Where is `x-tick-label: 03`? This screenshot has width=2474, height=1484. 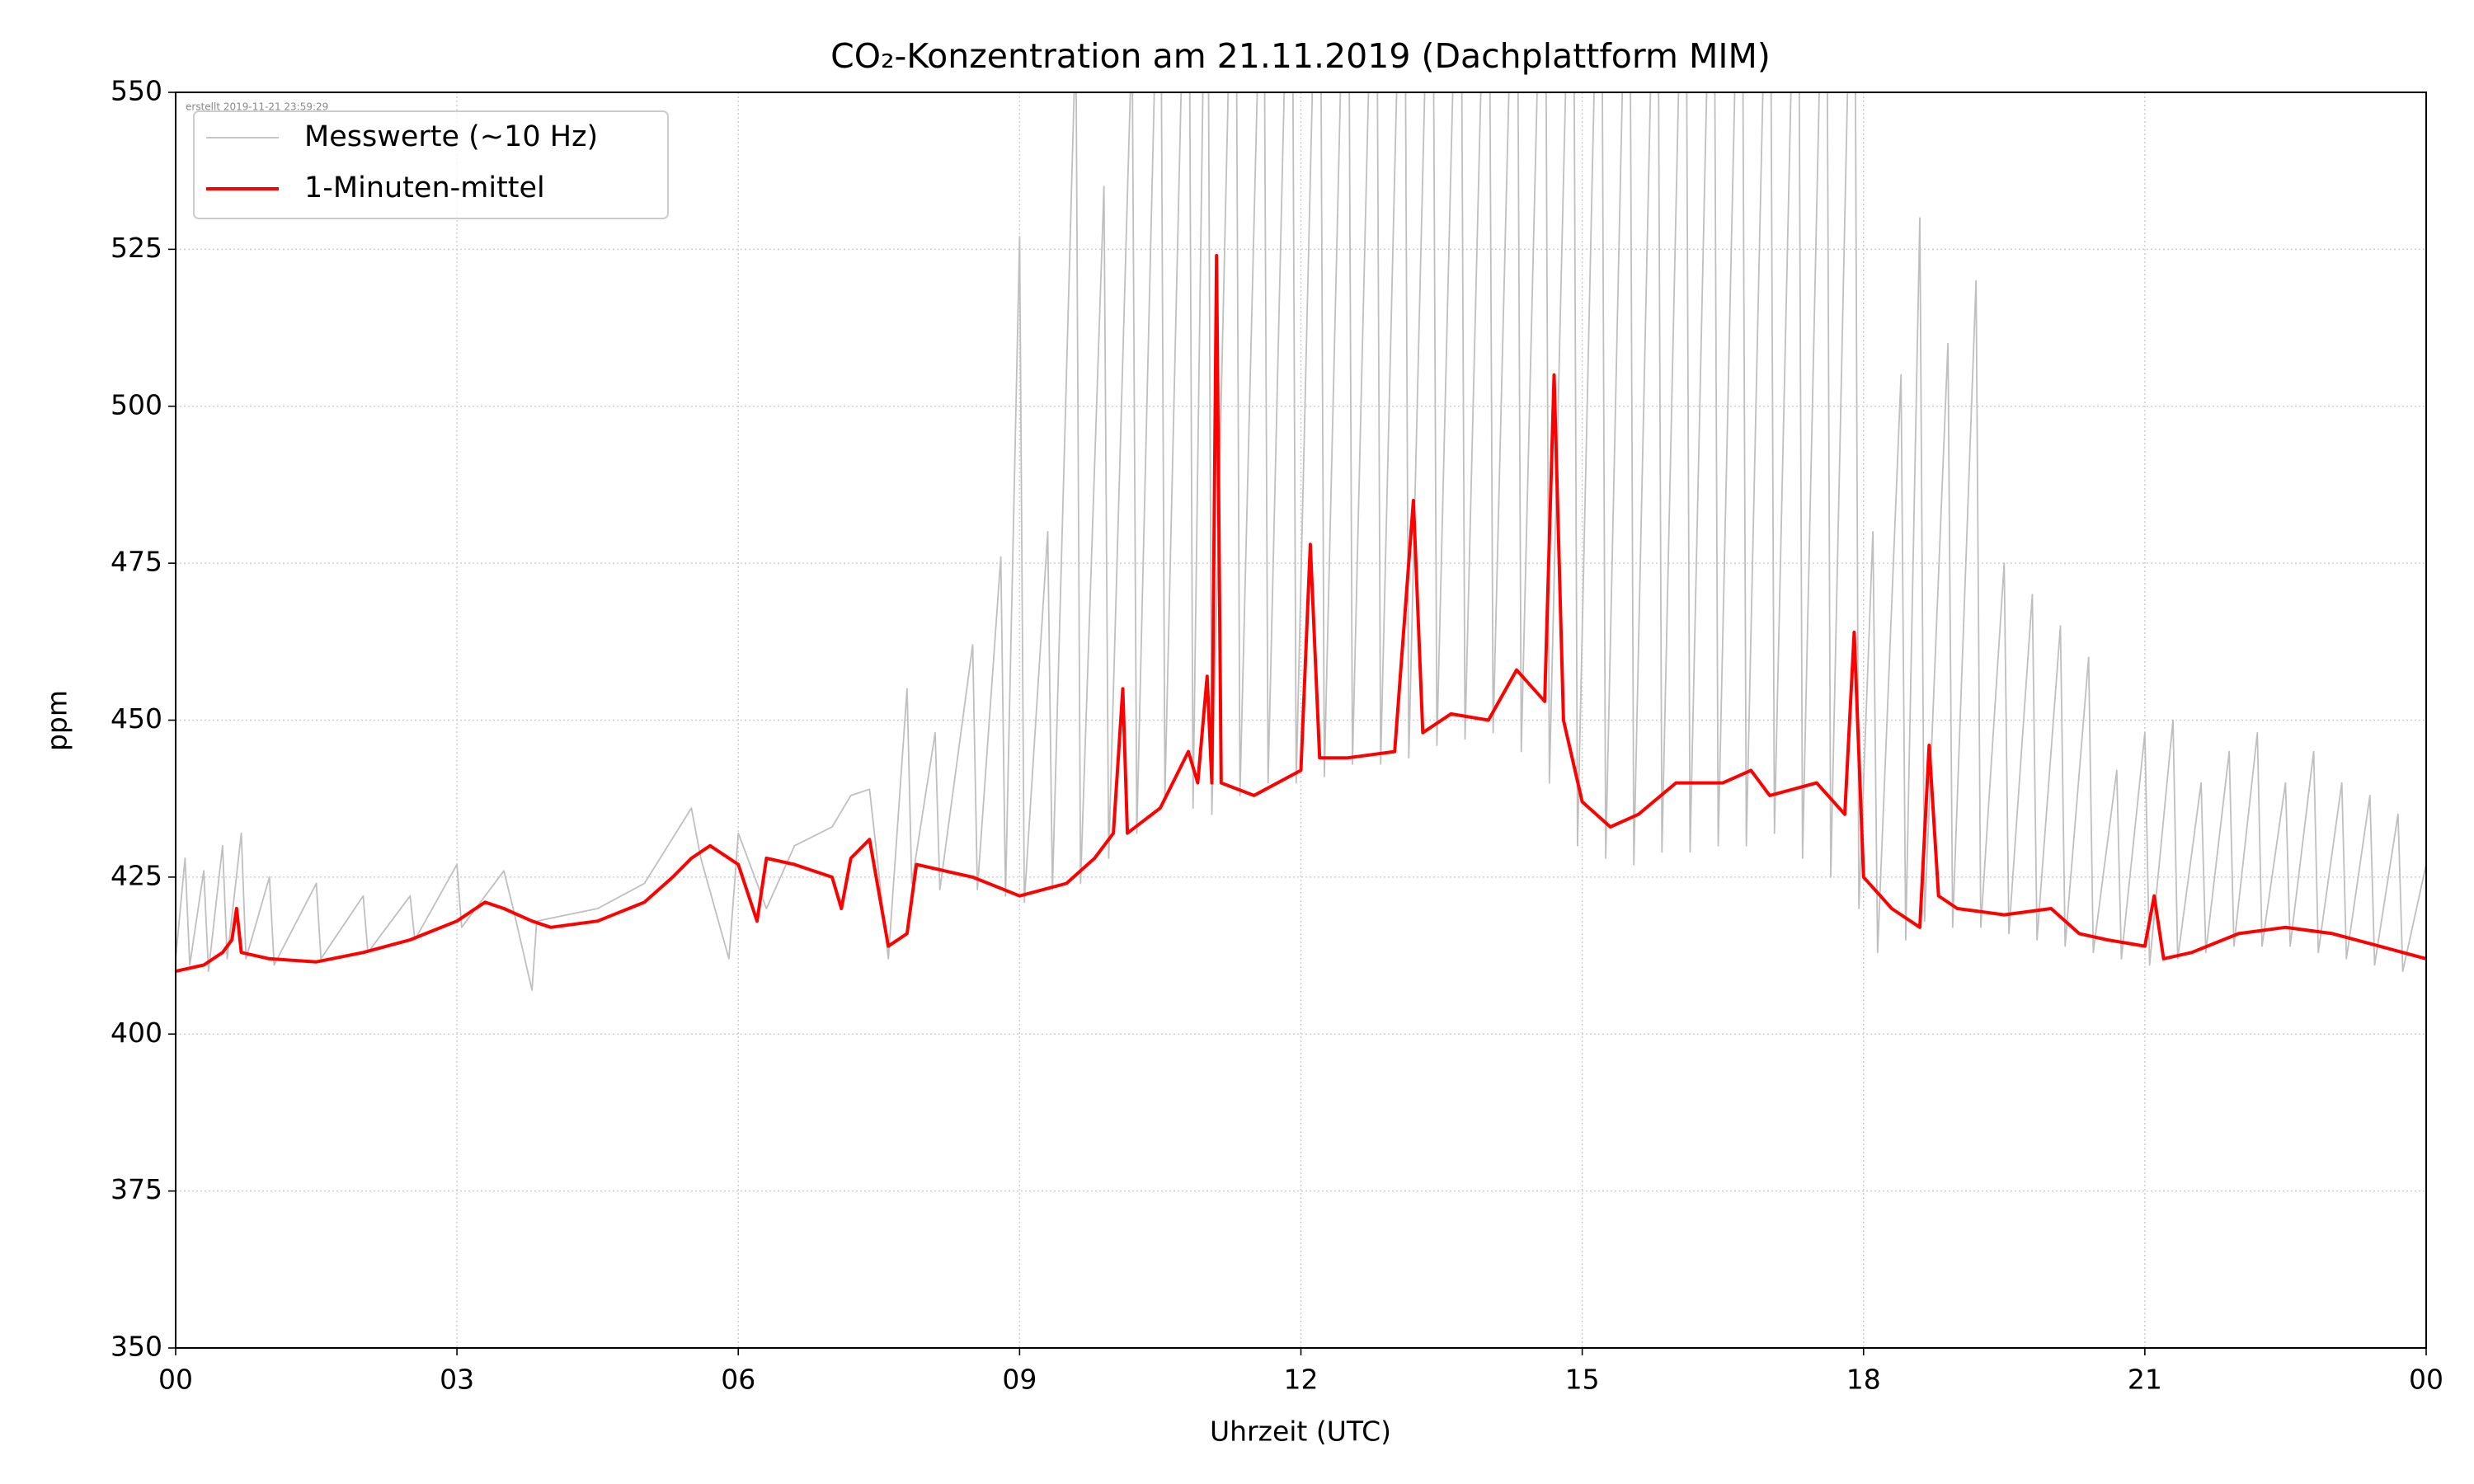
x-tick-label: 03 is located at coordinates (457, 1380).